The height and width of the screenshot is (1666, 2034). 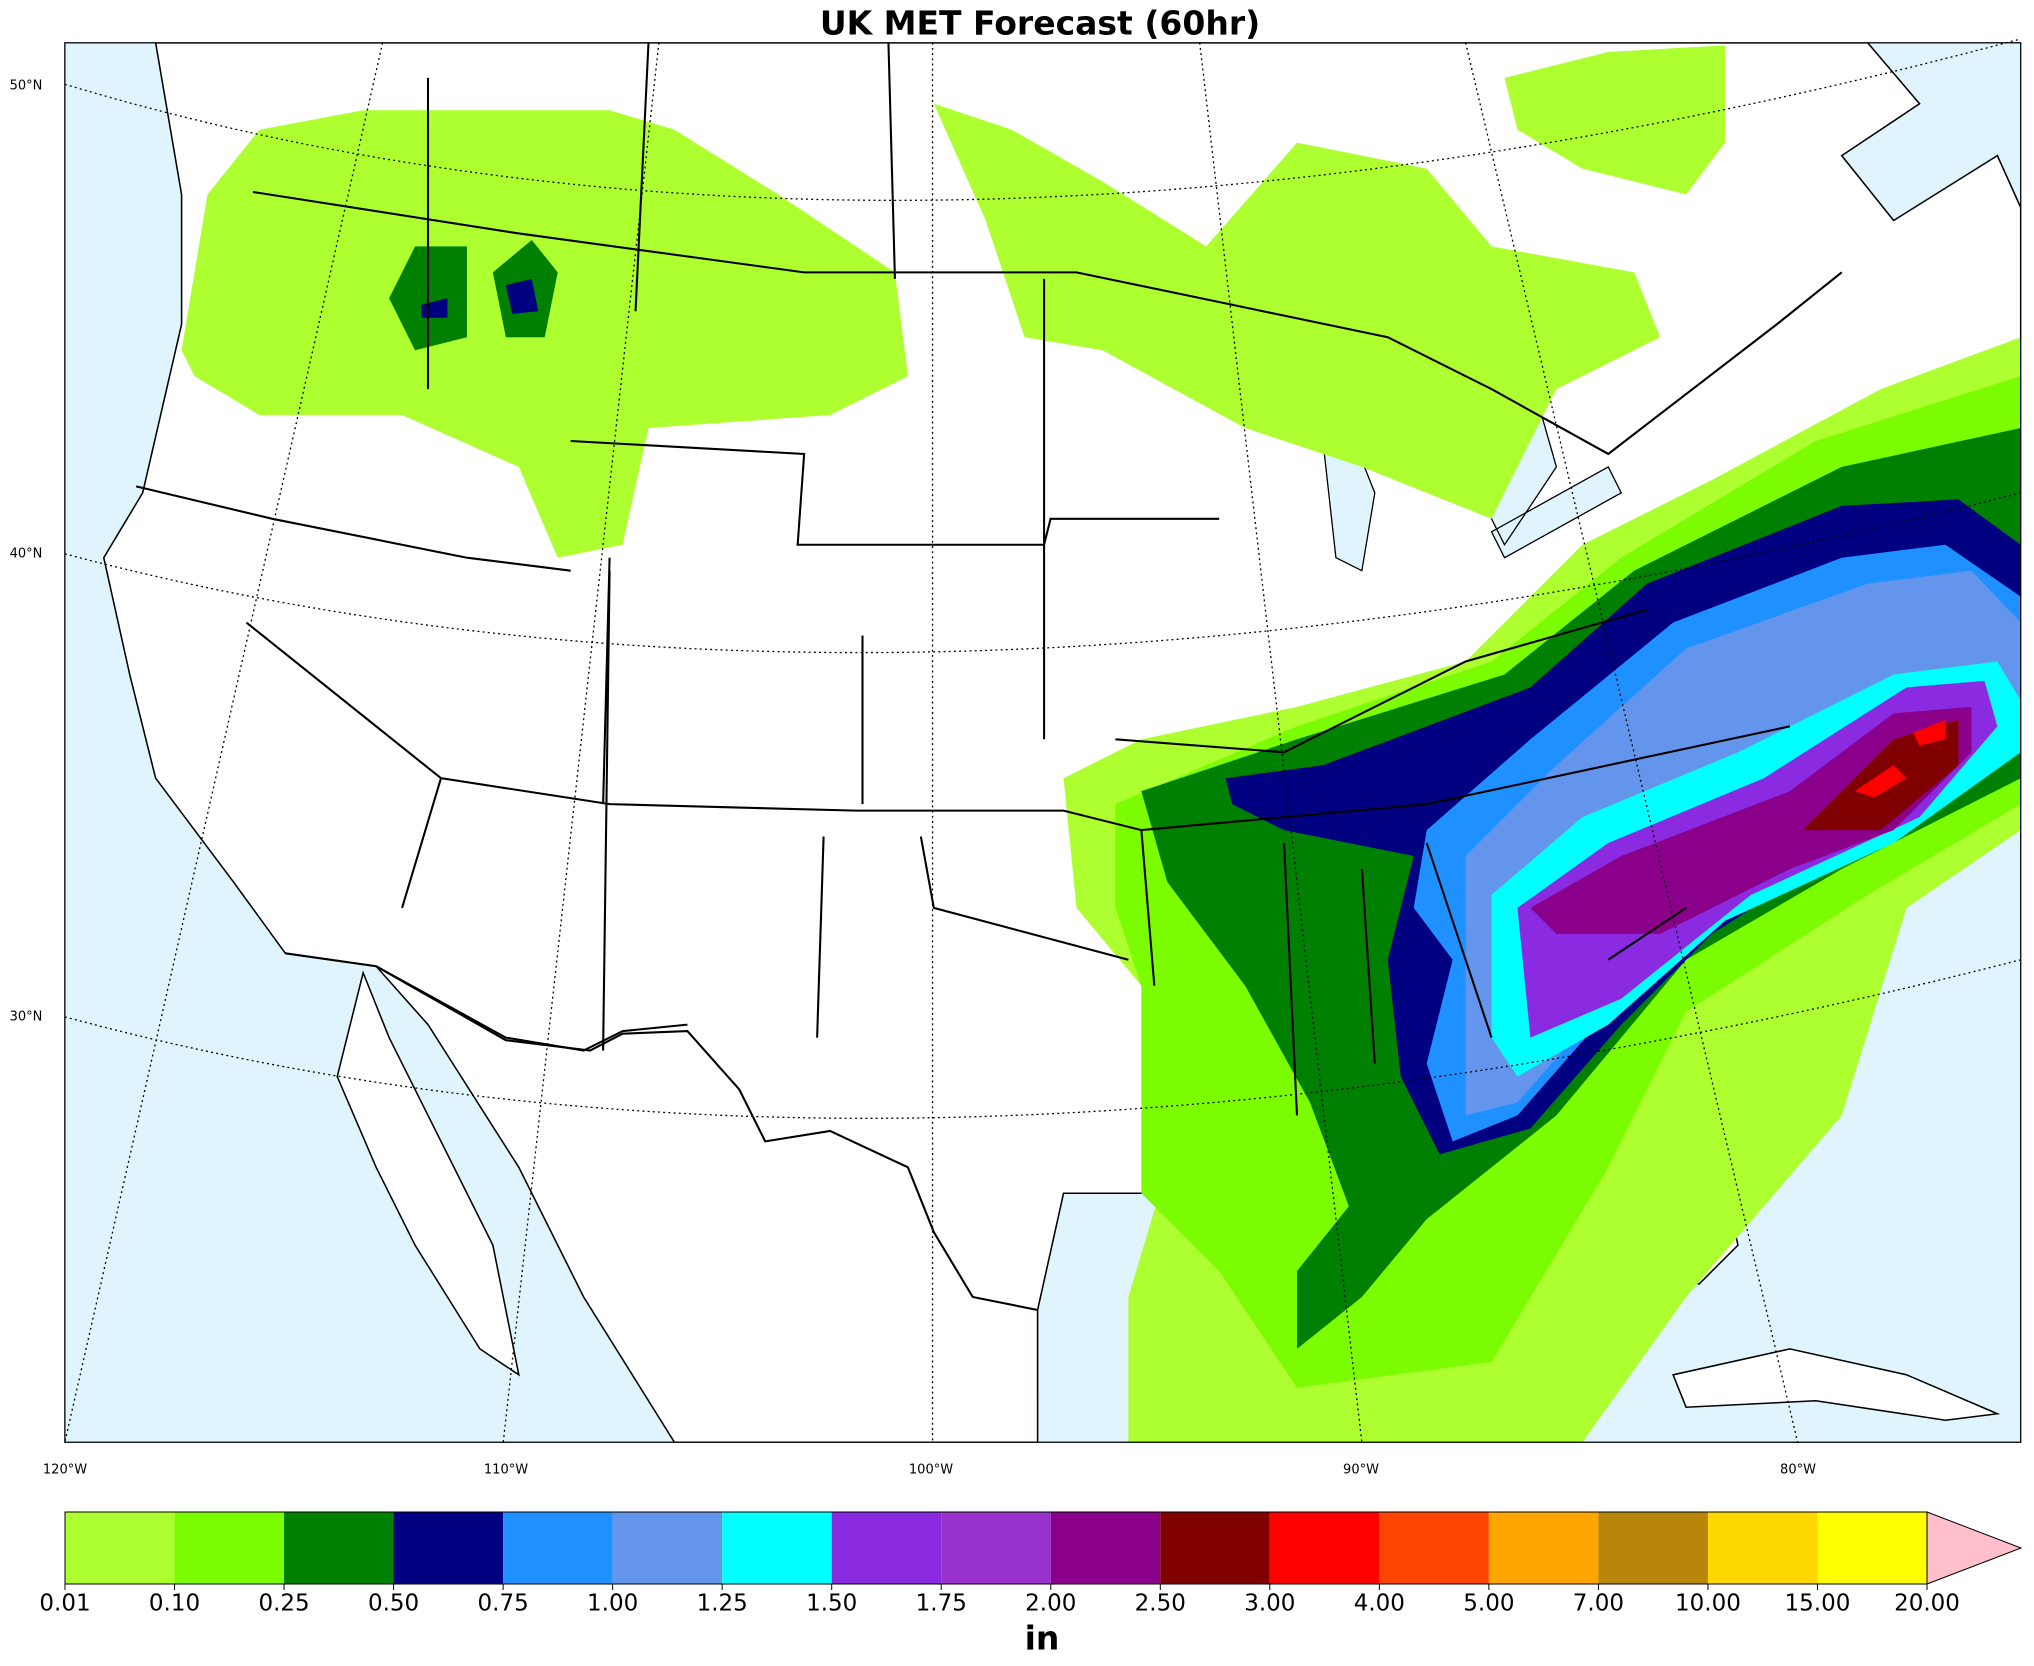 I want to click on colorbar-tick-label: 15.00, so click(x=1818, y=1604).